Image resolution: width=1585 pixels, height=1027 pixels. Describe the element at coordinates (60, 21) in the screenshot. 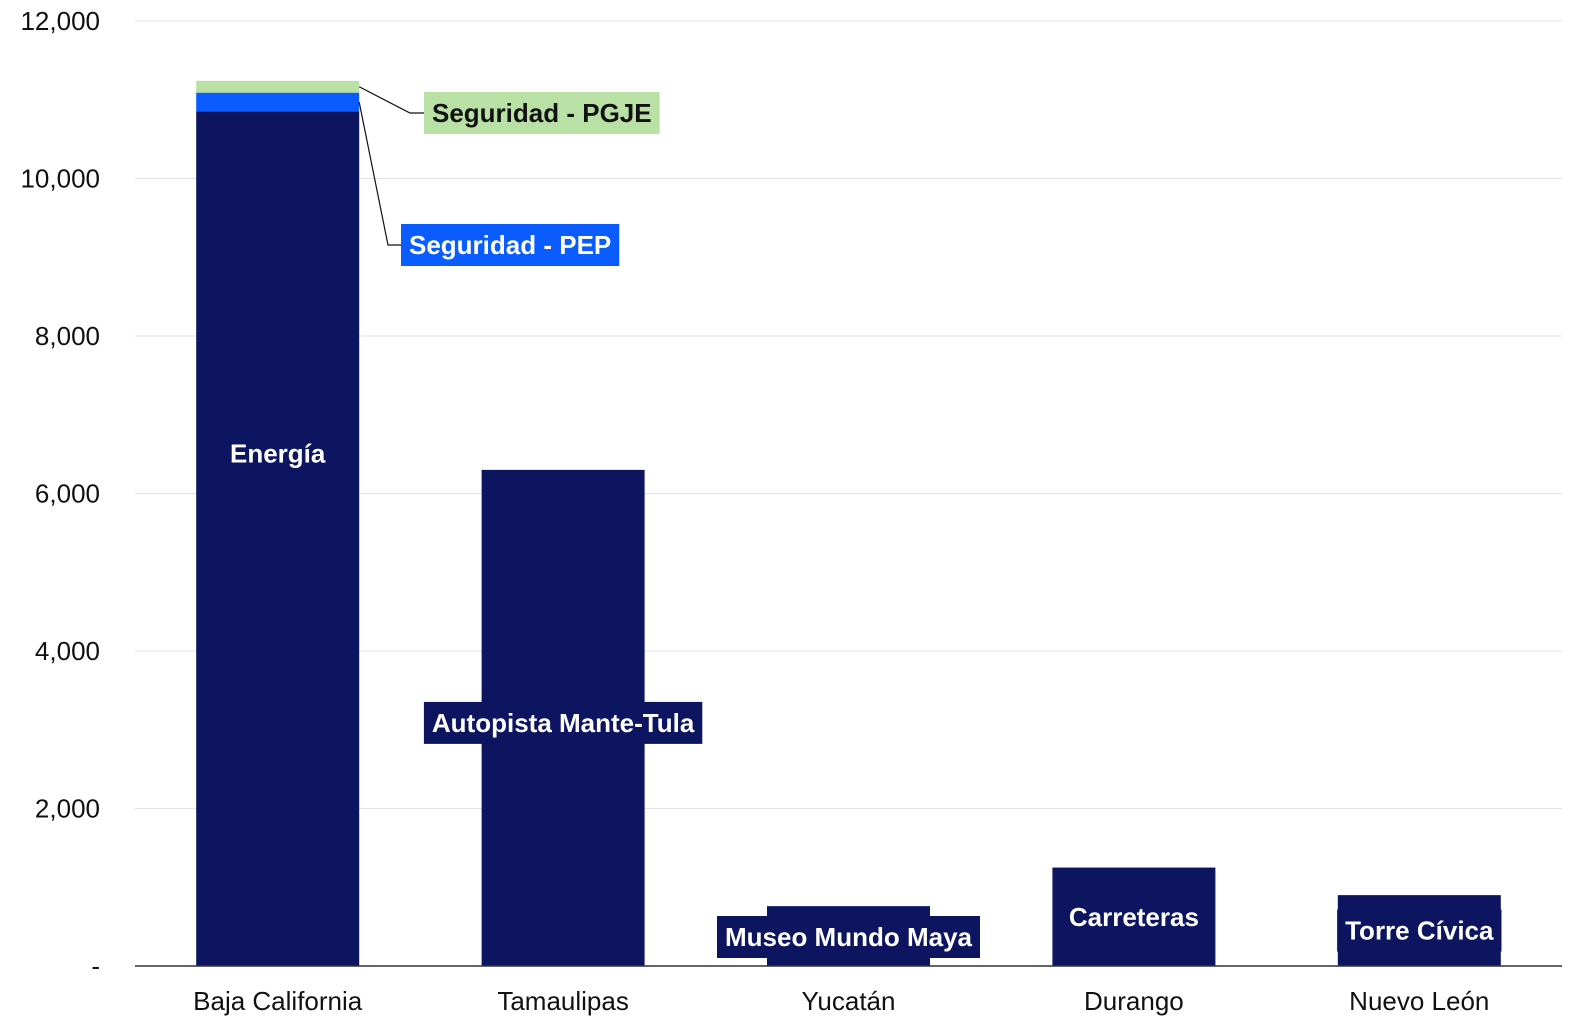

I see `y-tick-label: 12,000` at that location.